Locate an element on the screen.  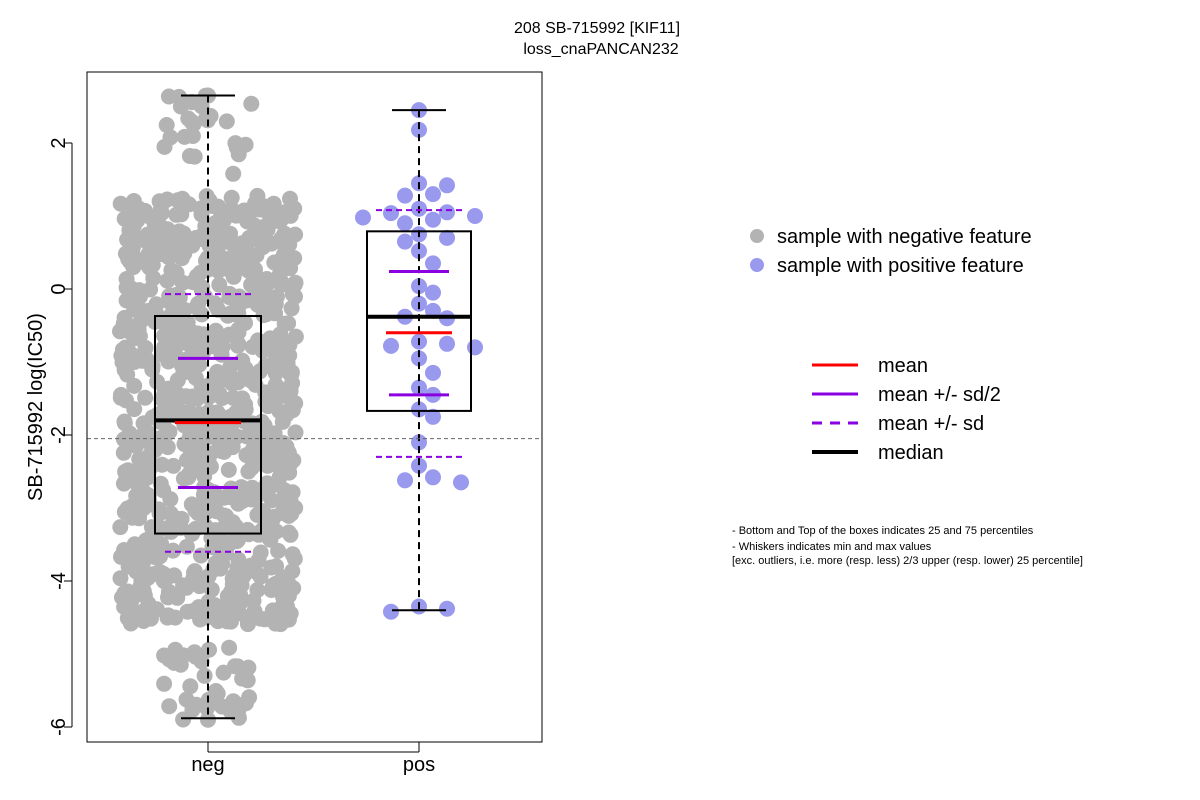
neg-points-group is located at coordinates (208, 407).